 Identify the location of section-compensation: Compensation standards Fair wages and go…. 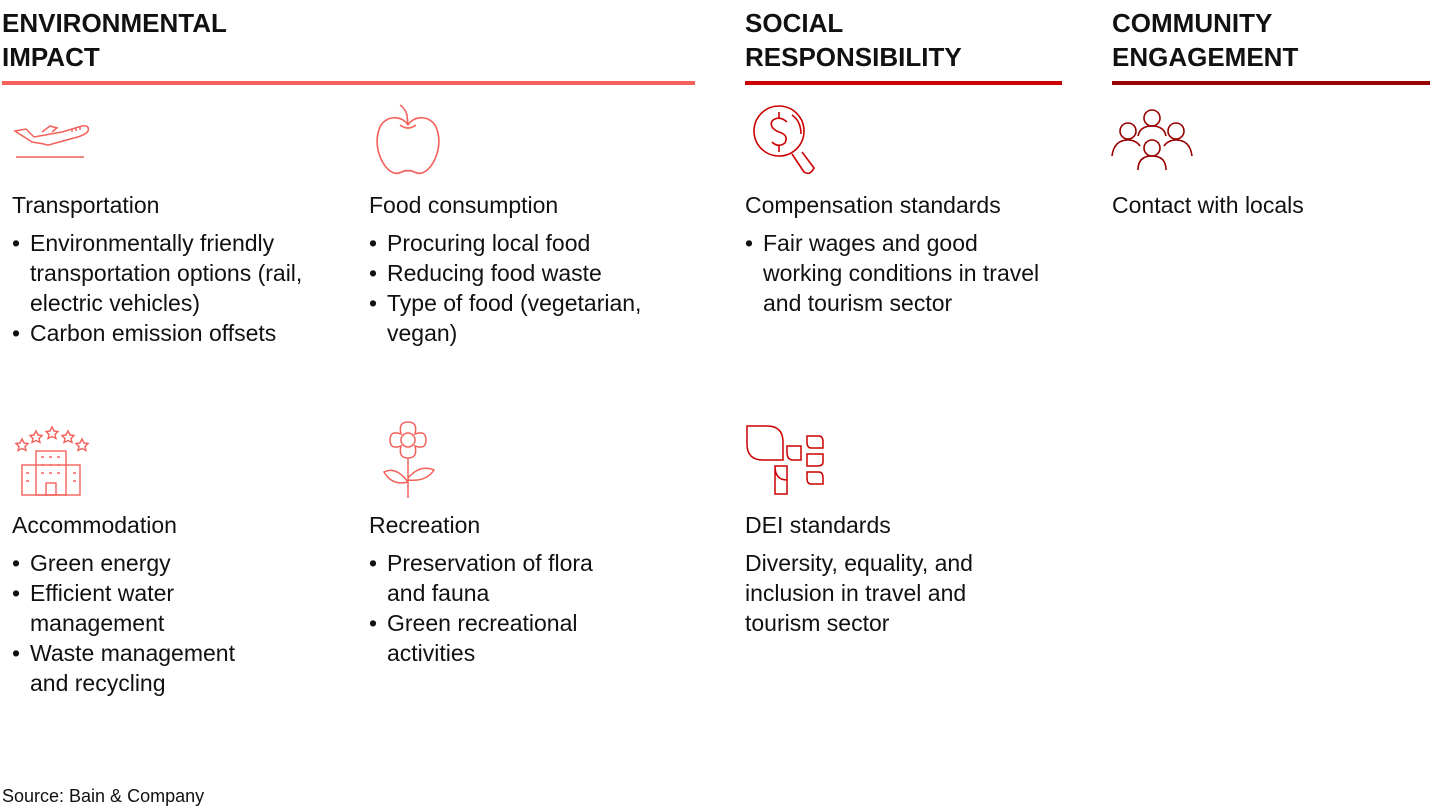
(900, 254).